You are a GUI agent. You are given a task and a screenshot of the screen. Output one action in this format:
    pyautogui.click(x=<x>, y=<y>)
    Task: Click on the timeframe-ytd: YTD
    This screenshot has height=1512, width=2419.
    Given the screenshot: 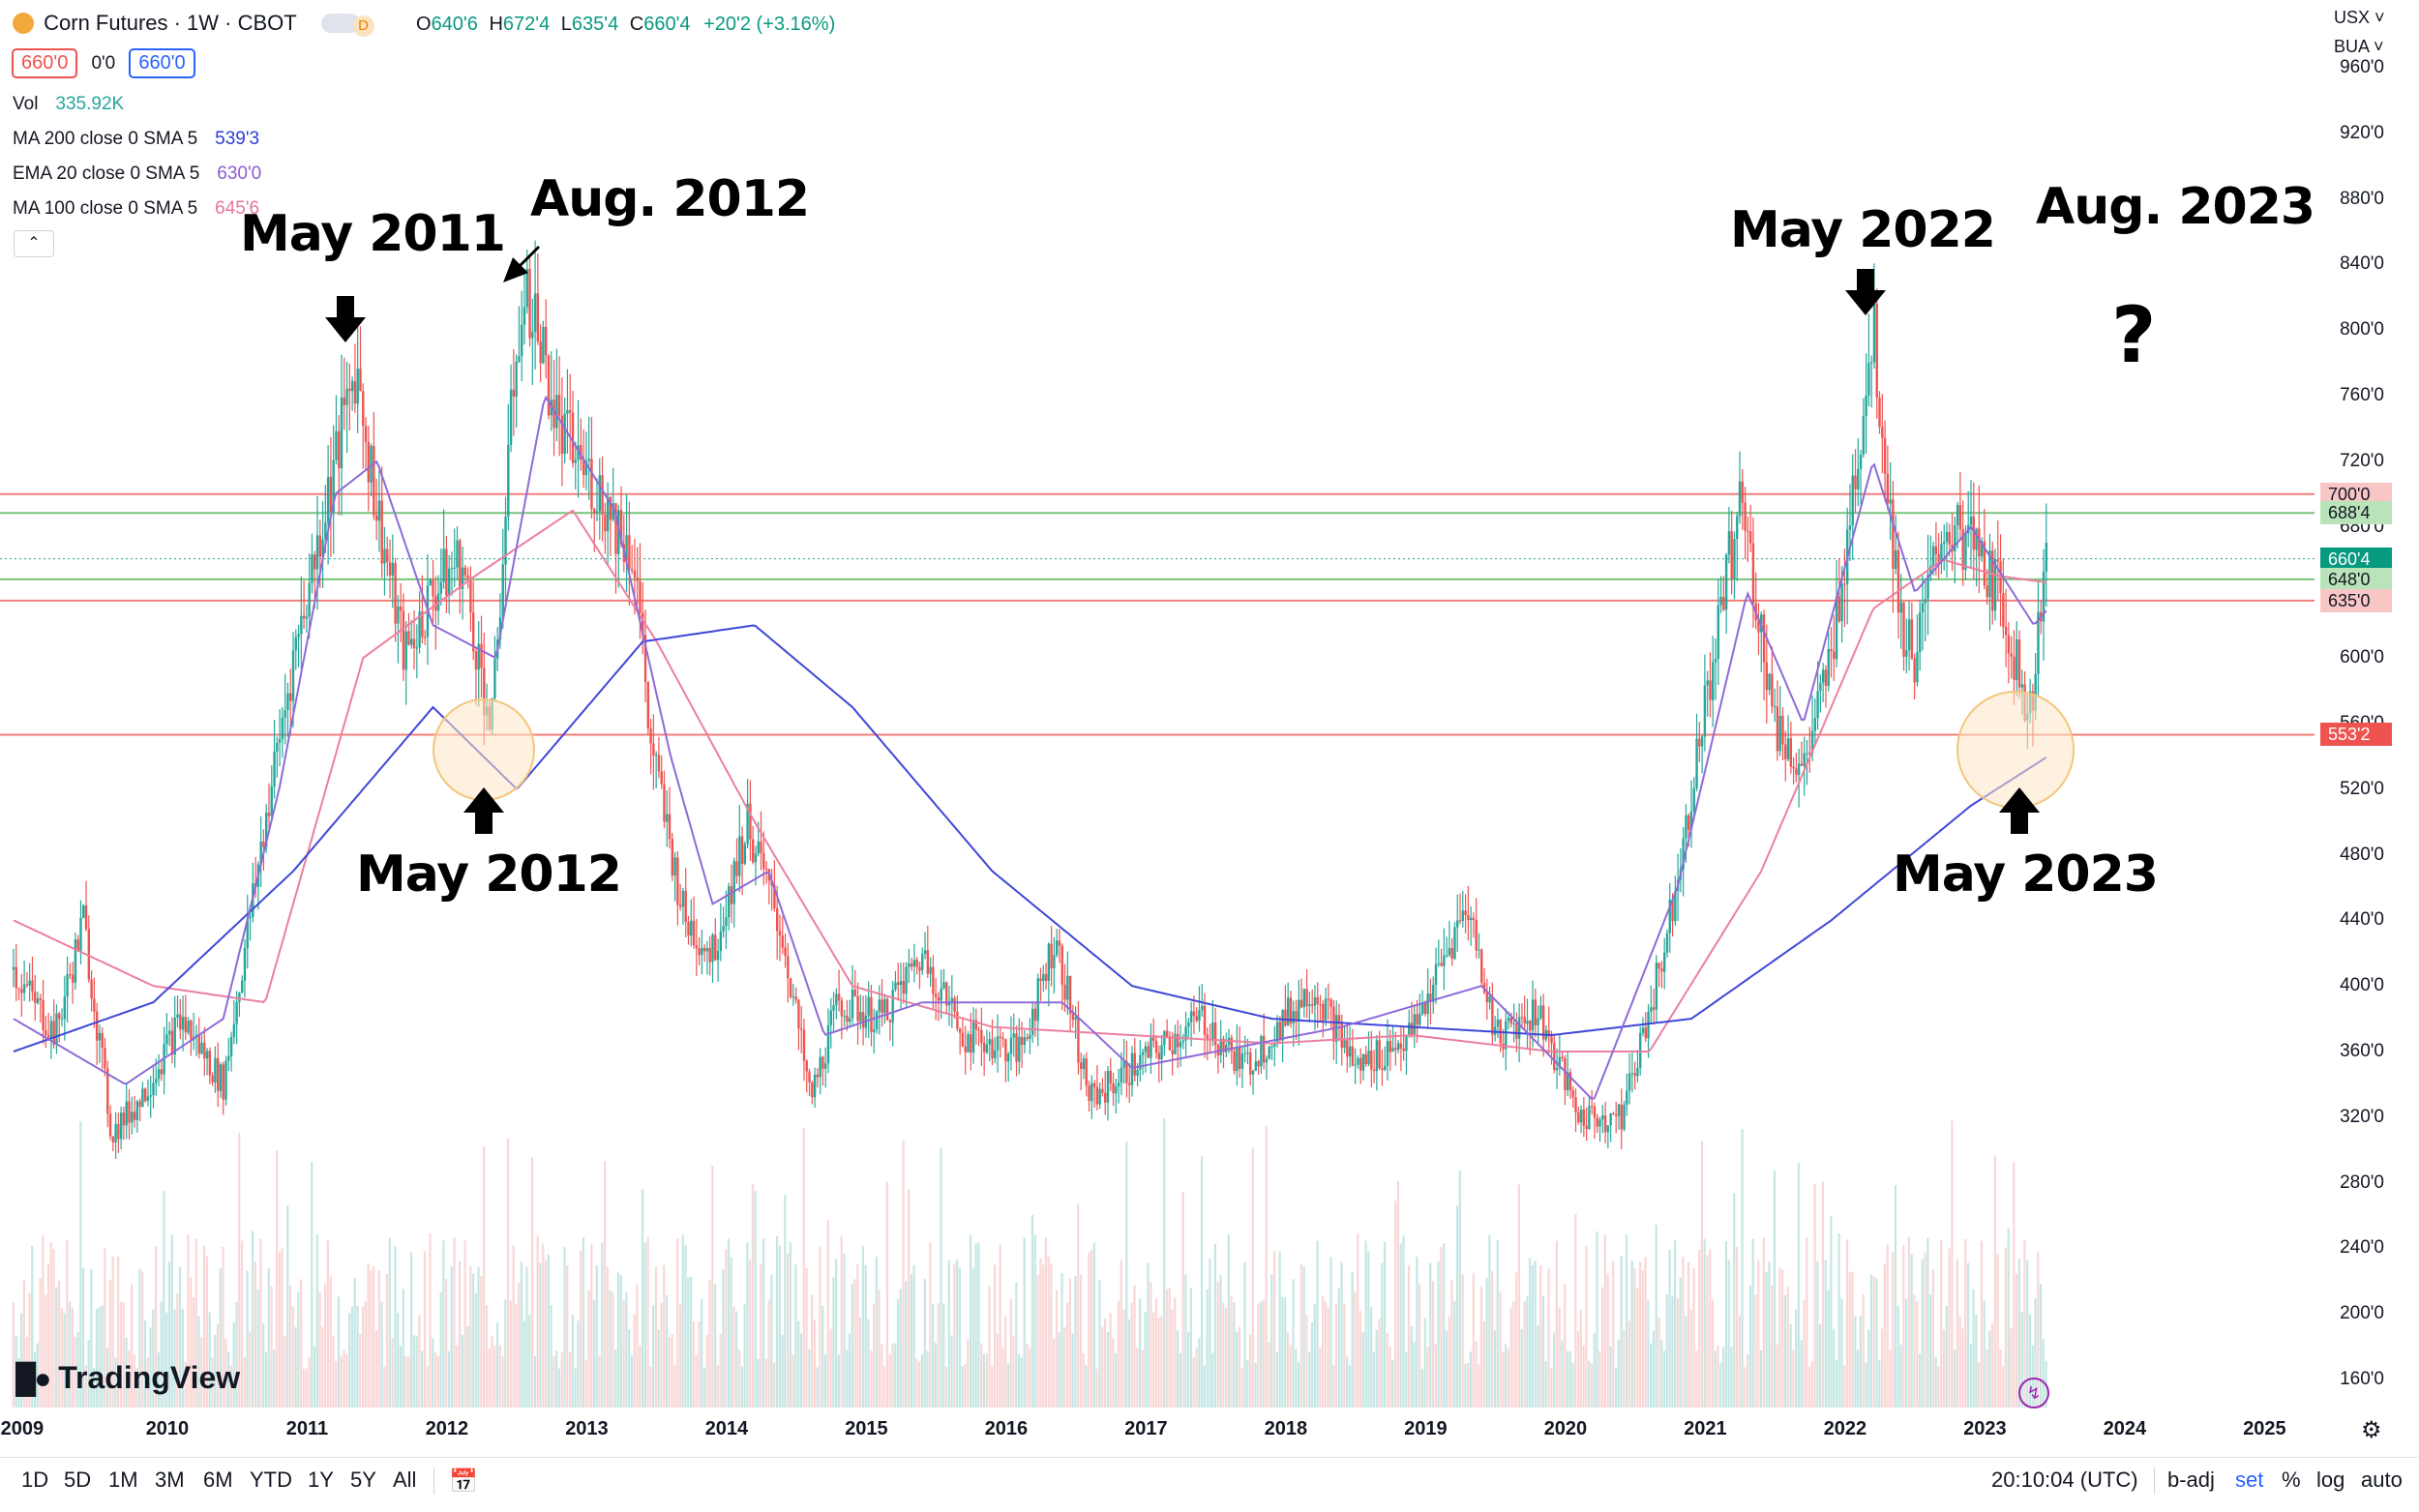 What is the action you would take?
    pyautogui.click(x=271, y=1480)
    